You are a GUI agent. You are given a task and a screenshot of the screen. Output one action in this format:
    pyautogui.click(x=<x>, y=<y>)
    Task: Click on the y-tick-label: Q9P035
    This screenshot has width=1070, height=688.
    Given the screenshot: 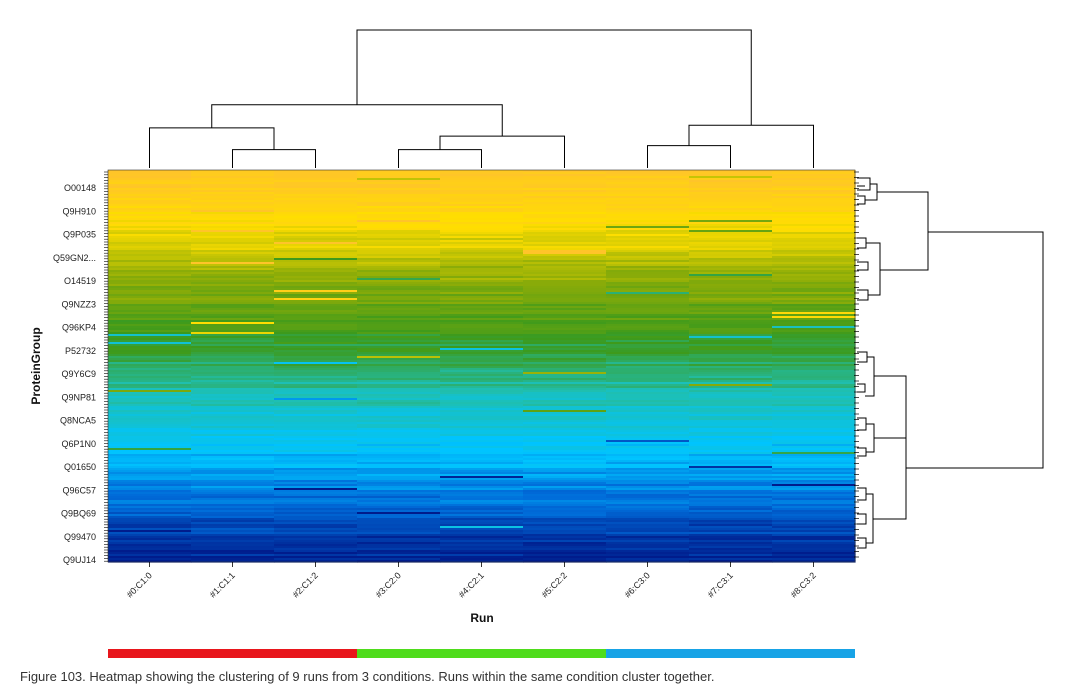 What is the action you would take?
    pyautogui.click(x=79, y=235)
    